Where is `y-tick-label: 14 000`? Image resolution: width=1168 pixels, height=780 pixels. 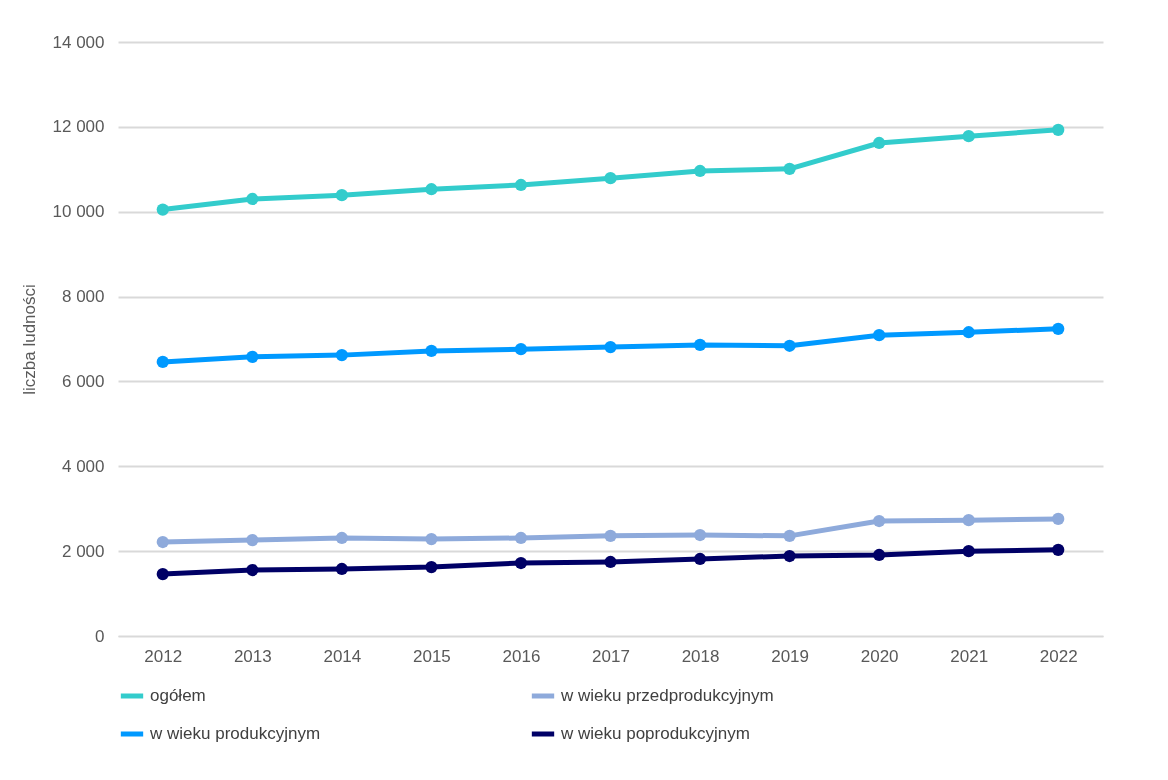
y-tick-label: 14 000 is located at coordinates (78, 42).